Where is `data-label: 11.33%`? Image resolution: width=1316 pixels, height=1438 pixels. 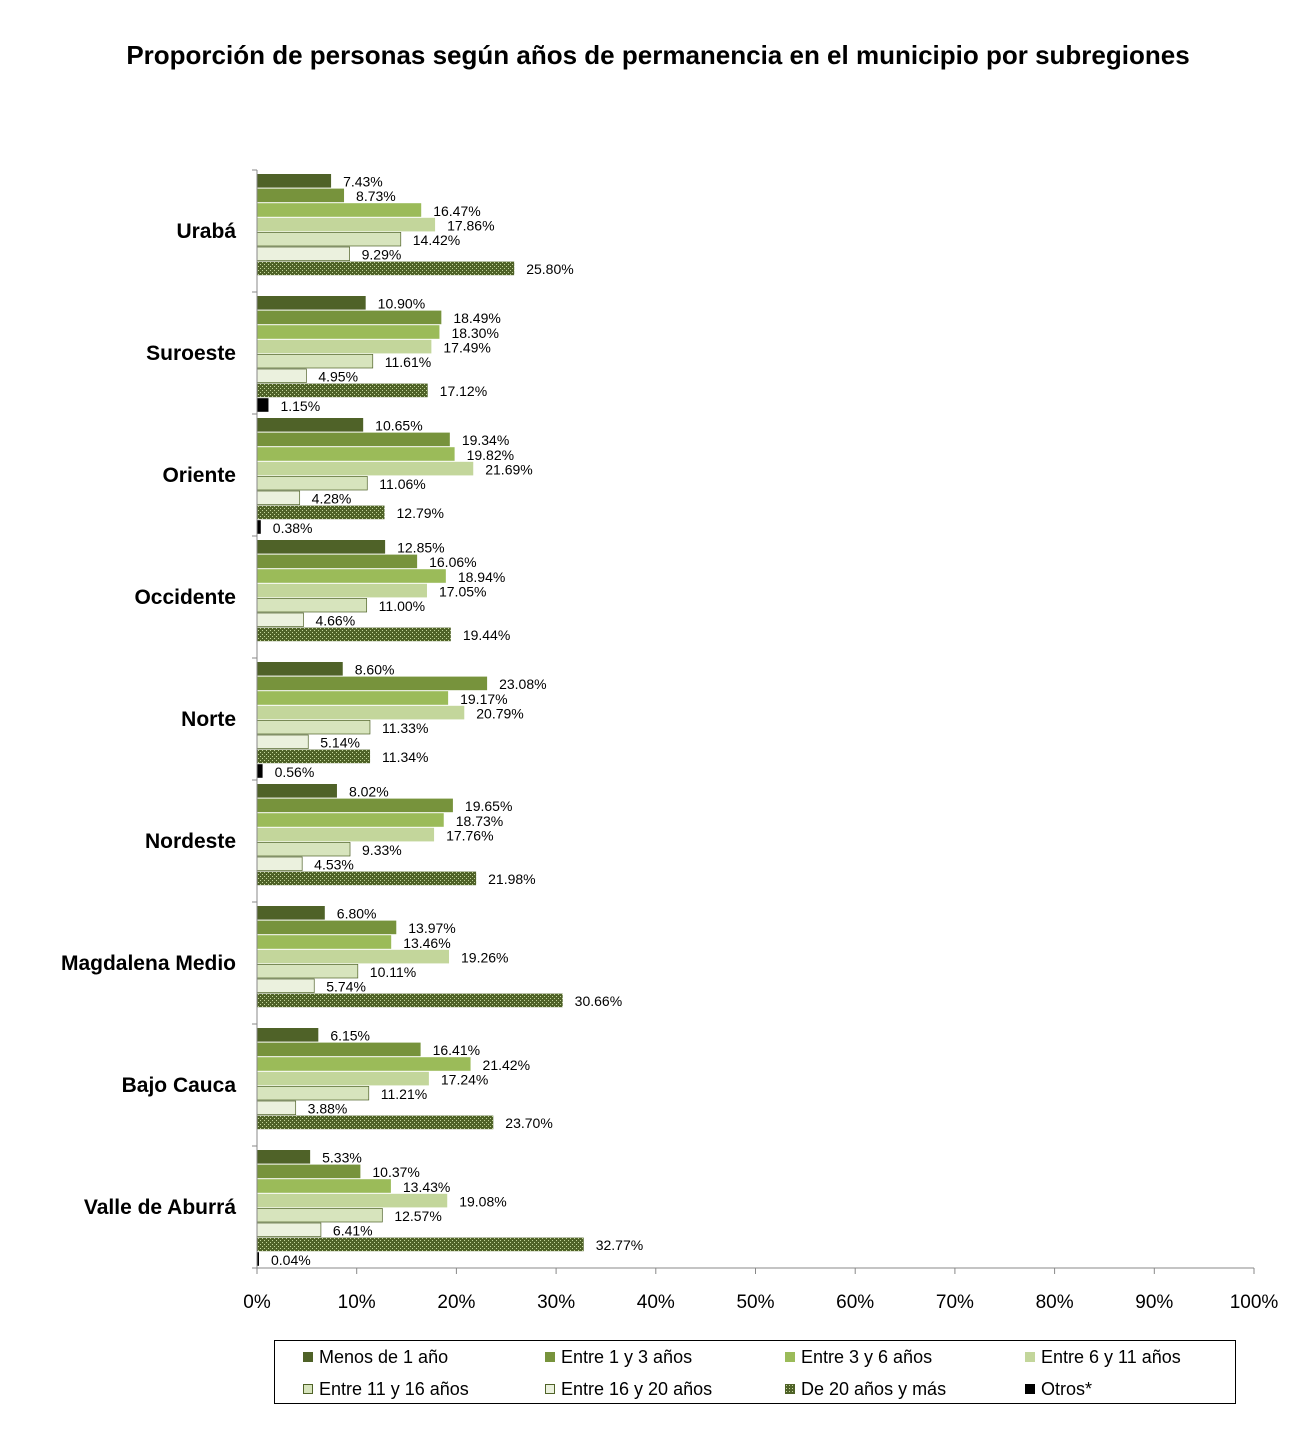
data-label: 11.33% is located at coordinates (405, 728).